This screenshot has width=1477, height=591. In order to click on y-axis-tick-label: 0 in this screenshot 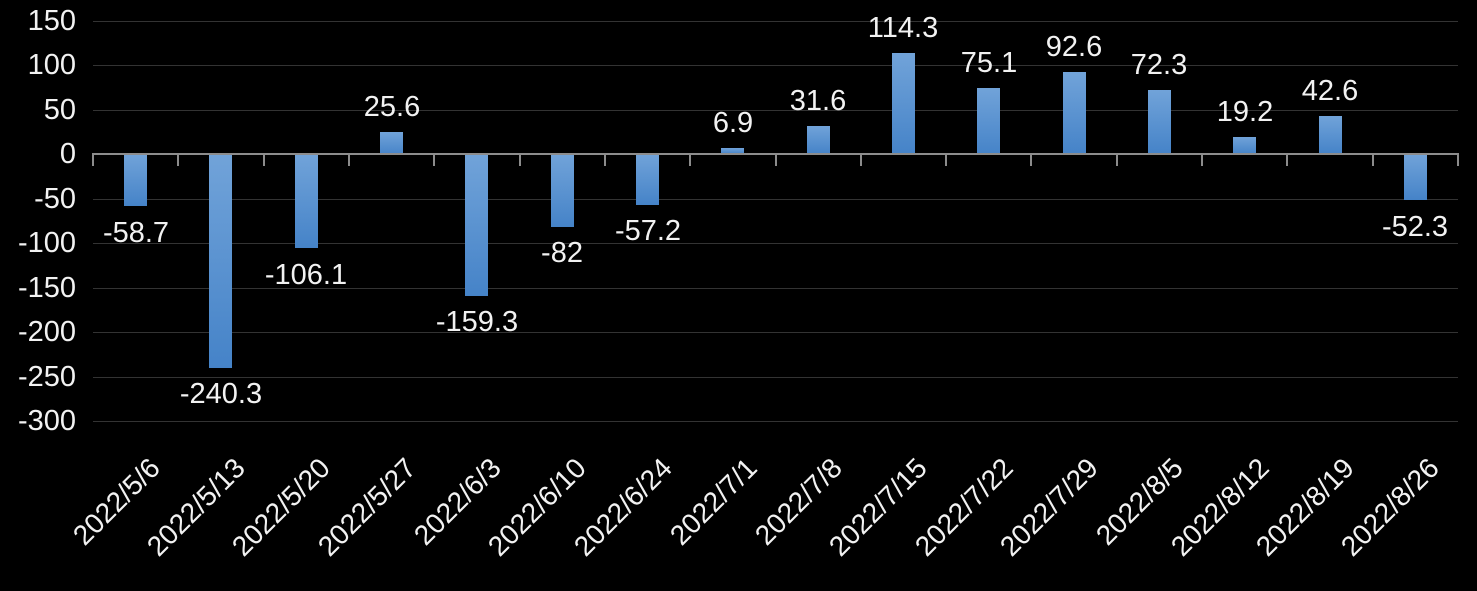, I will do `click(67, 154)`.